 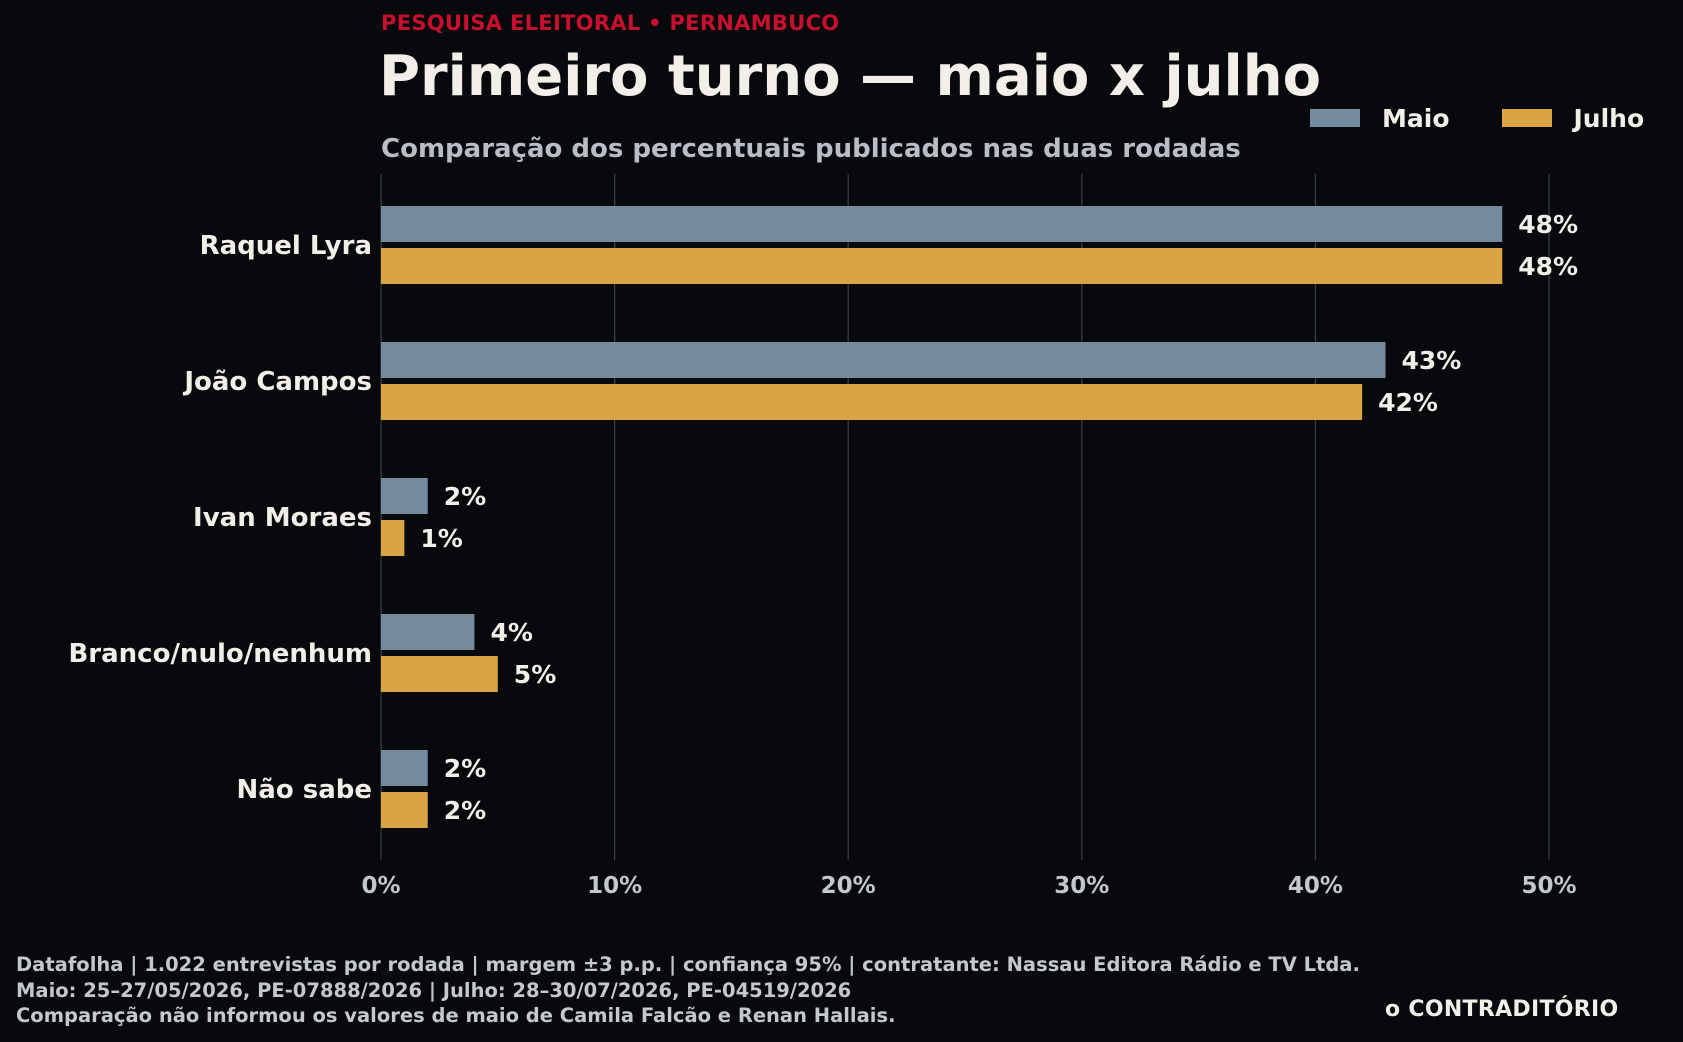 What do you see at coordinates (850, 76) in the screenshot?
I see `chart-title: Primeiro turno — maio x julho` at bounding box center [850, 76].